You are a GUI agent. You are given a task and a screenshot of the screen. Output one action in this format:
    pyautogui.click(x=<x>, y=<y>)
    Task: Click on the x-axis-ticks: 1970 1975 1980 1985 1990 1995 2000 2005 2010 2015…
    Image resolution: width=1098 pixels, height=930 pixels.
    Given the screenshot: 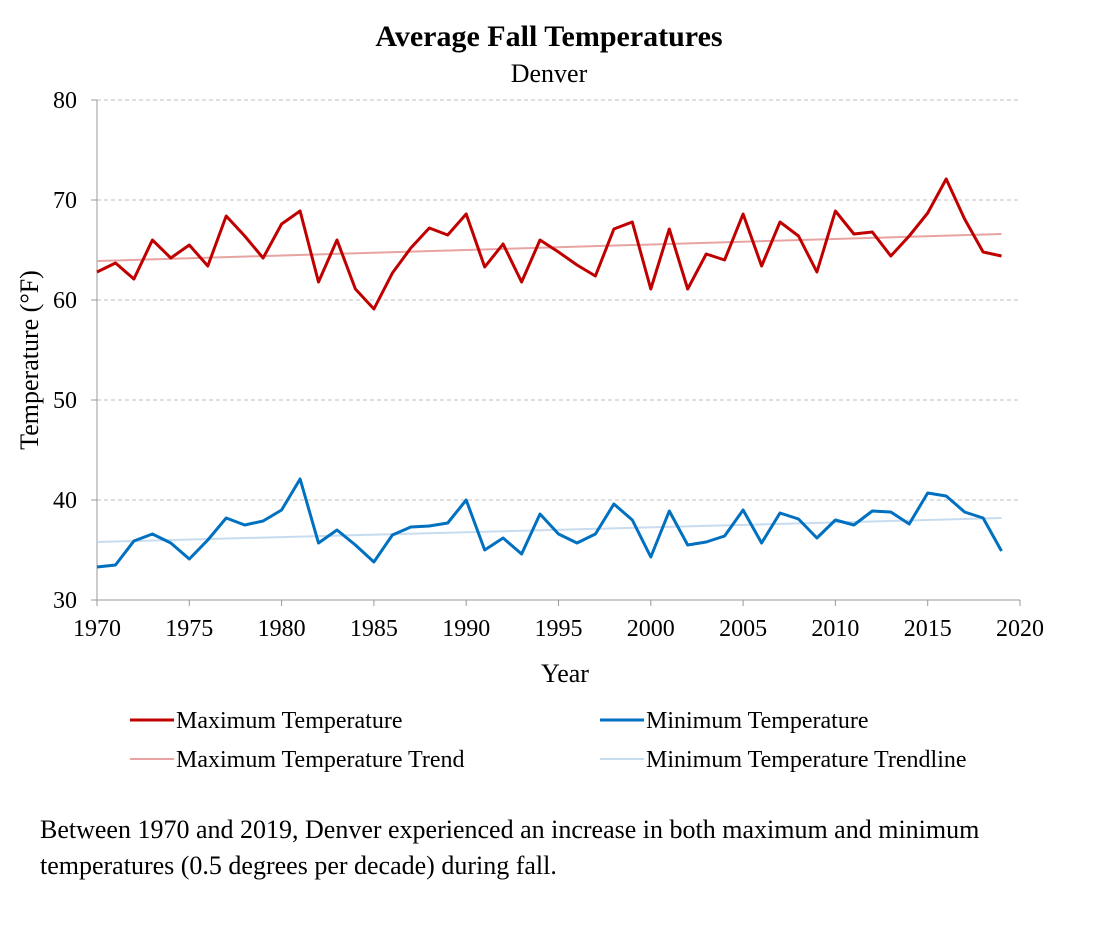 What is the action you would take?
    pyautogui.click(x=558, y=621)
    